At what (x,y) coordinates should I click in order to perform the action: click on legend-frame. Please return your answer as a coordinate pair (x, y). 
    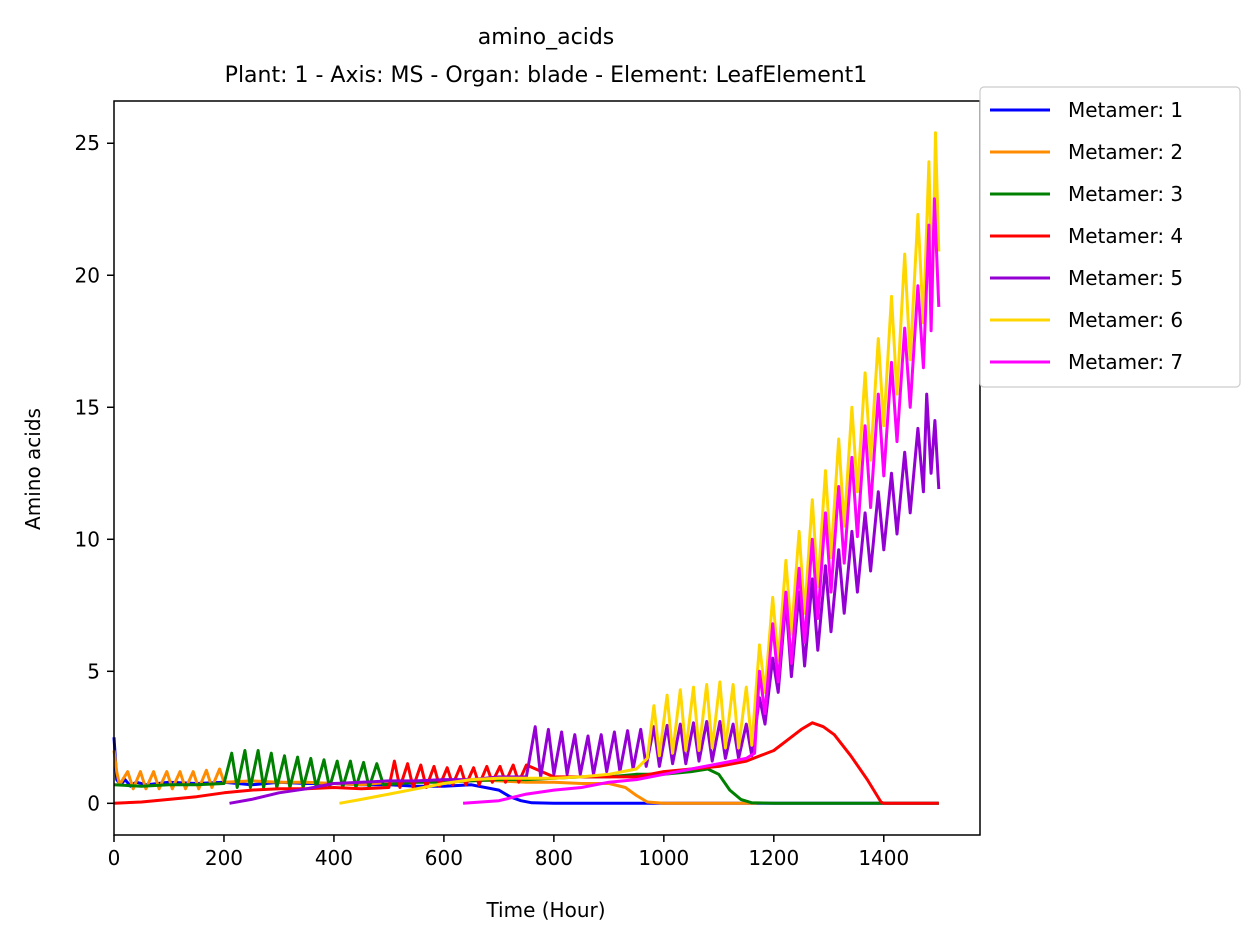
    Looking at the image, I should click on (1110, 237).